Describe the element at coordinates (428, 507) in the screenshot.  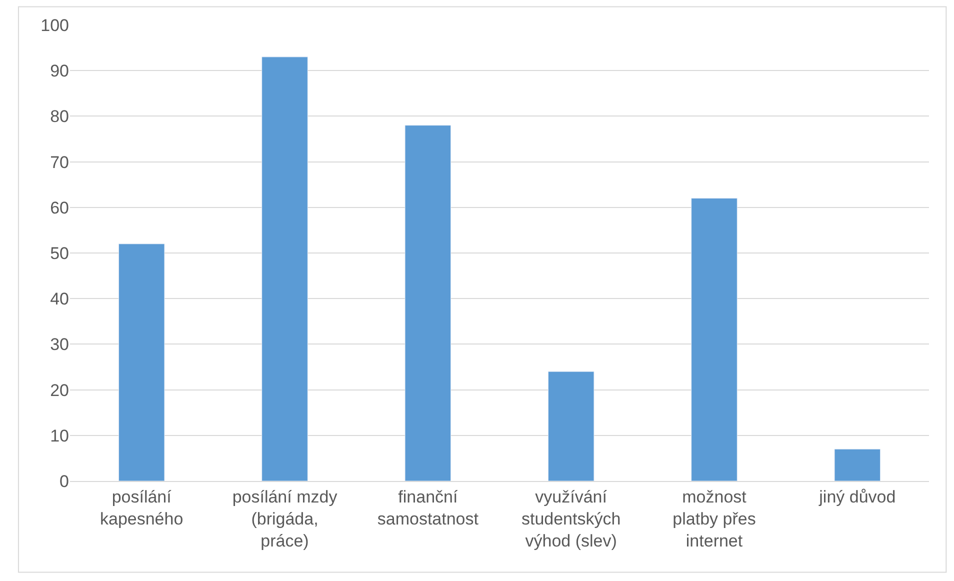
I see `x-tick-label: finanční samostatnost` at that location.